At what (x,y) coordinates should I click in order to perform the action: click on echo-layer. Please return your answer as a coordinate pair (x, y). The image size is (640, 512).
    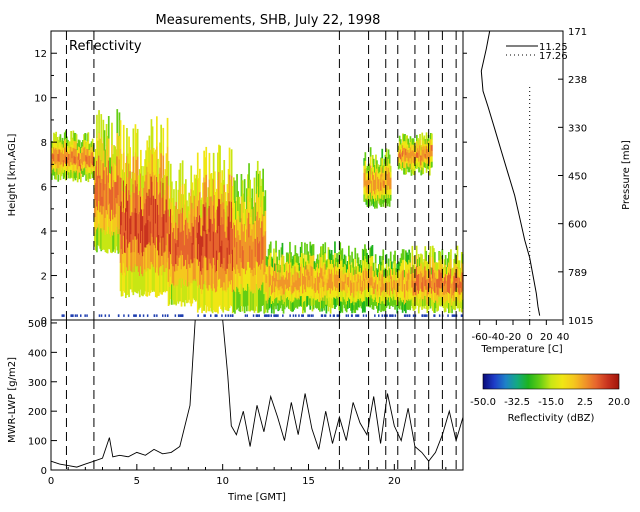
    Looking at the image, I should click on (144, 207).